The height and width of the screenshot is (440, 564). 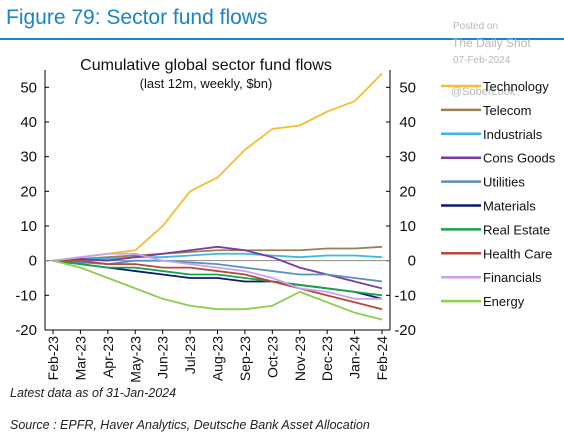 I want to click on x-tick-label: Sep-23, so click(x=245, y=358).